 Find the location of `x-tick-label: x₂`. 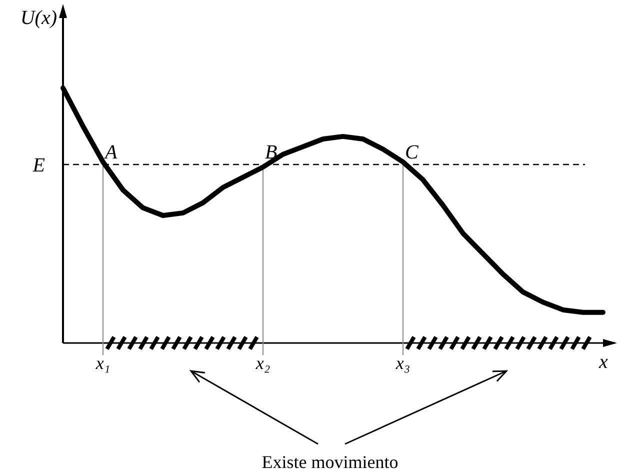

x-tick-label: x₂ is located at coordinates (262, 363).